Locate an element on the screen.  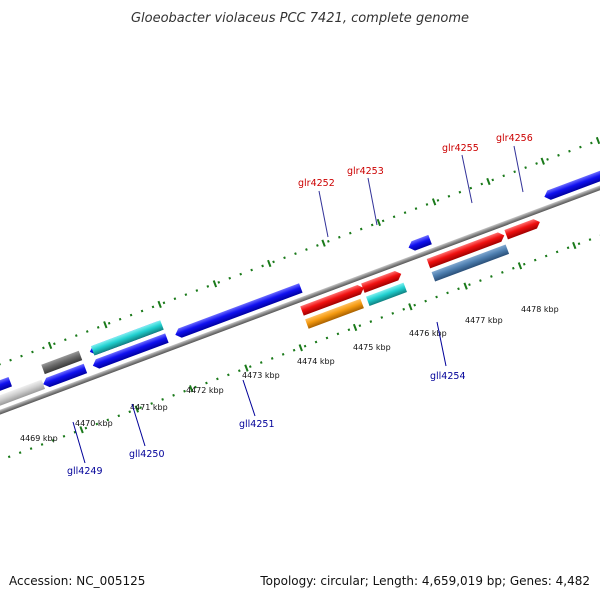
gene-label-glr4253: glr4253 is located at coordinates (365, 171).